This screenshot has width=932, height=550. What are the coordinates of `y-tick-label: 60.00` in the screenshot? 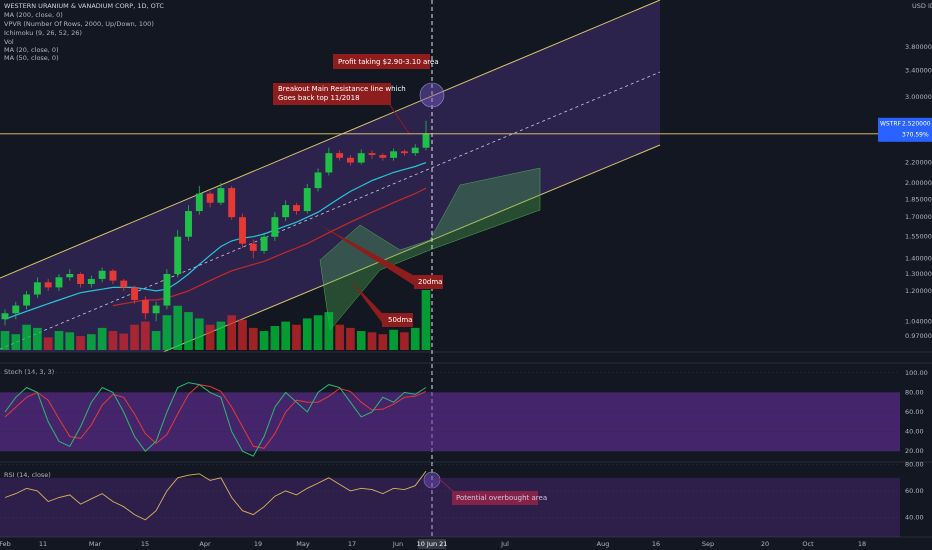 It's located at (914, 491).